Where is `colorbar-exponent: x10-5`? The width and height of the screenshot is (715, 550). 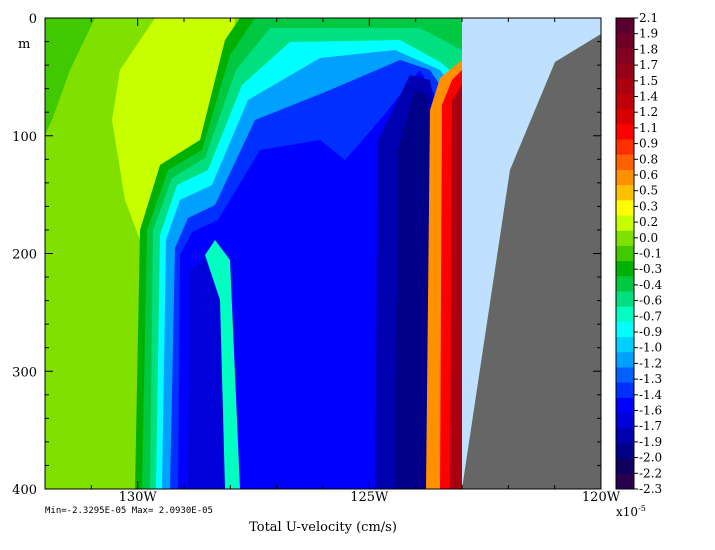 colorbar-exponent: x10-5 is located at coordinates (631, 511).